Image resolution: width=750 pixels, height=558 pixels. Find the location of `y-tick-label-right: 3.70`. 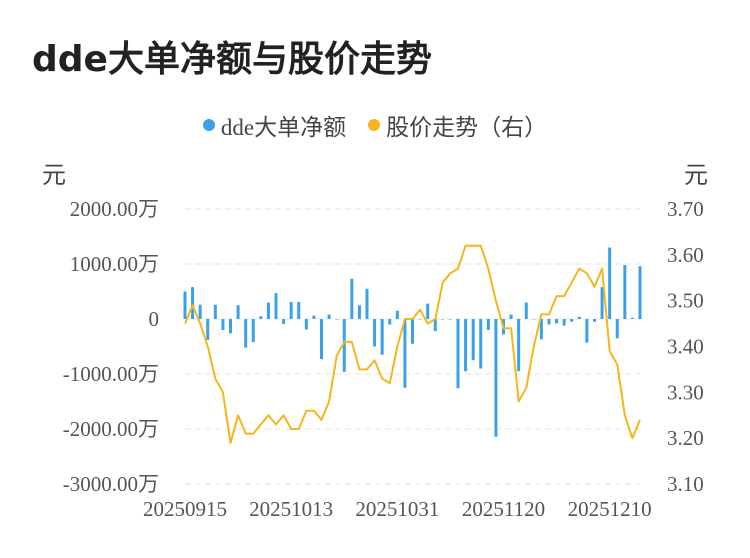

y-tick-label-right: 3.70 is located at coordinates (685, 209).